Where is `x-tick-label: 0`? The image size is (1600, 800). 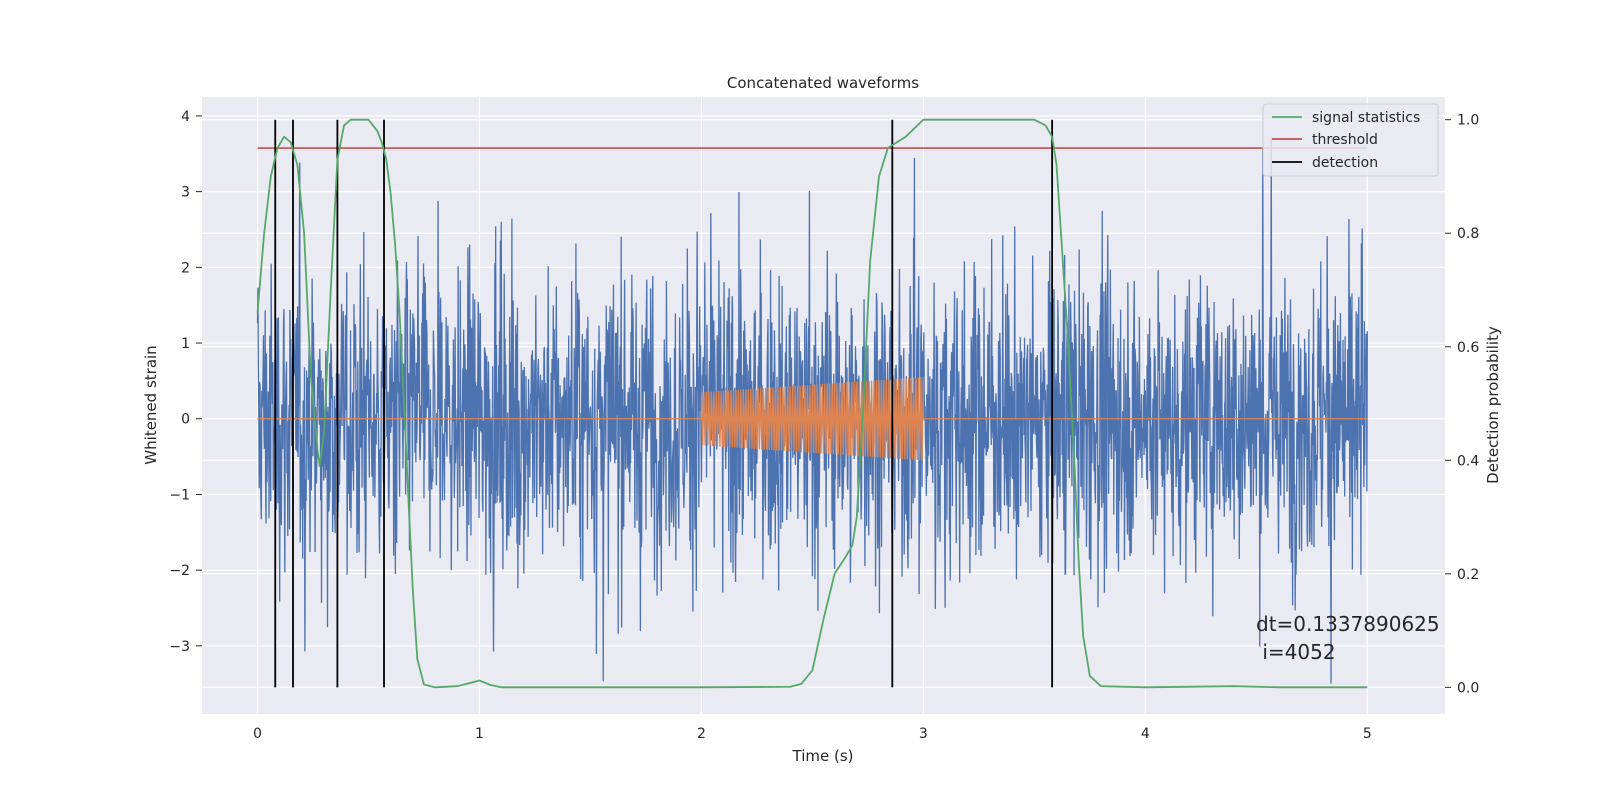
x-tick-label: 0 is located at coordinates (257, 734).